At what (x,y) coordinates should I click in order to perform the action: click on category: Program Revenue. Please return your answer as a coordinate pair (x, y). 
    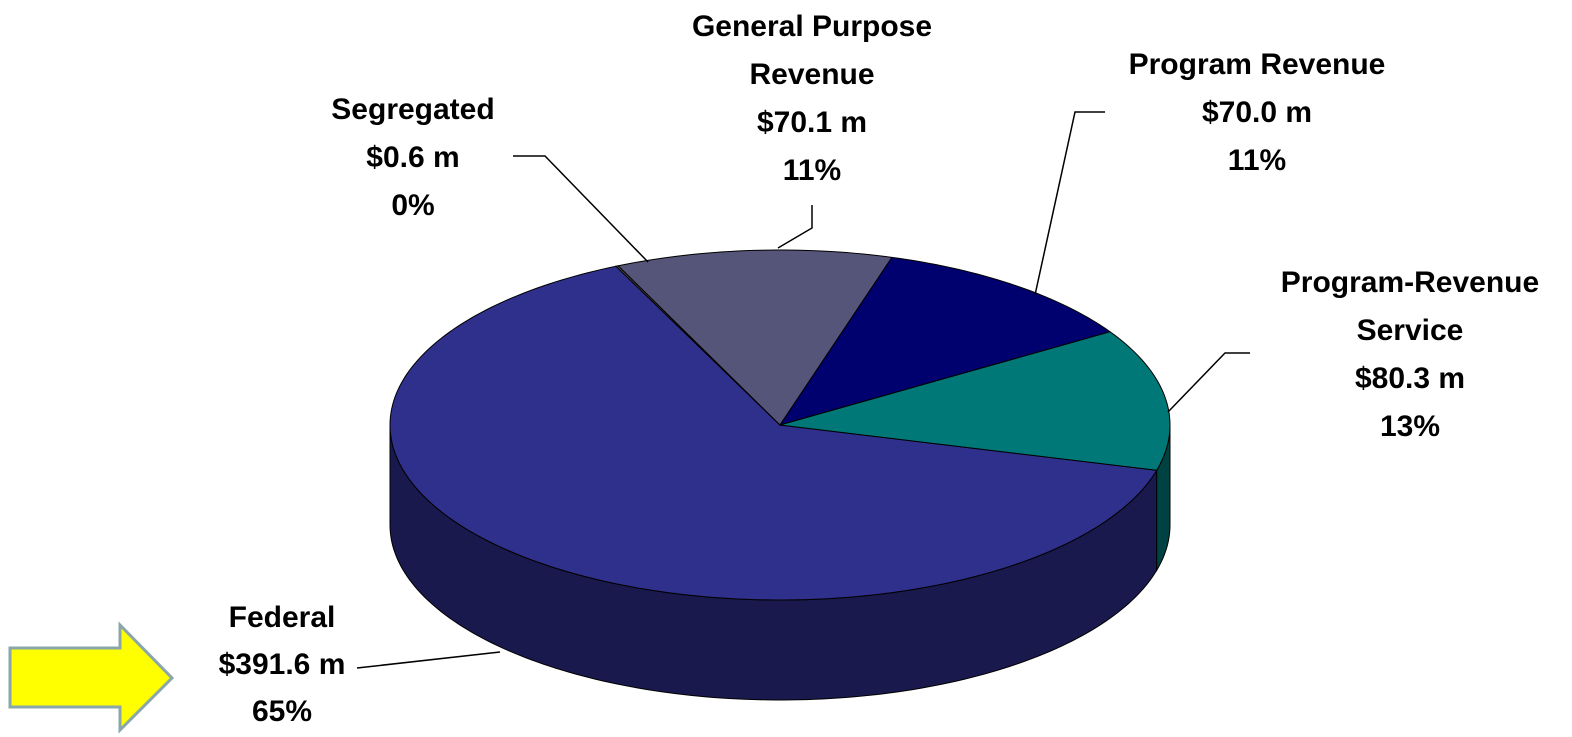
    Looking at the image, I should click on (1257, 64).